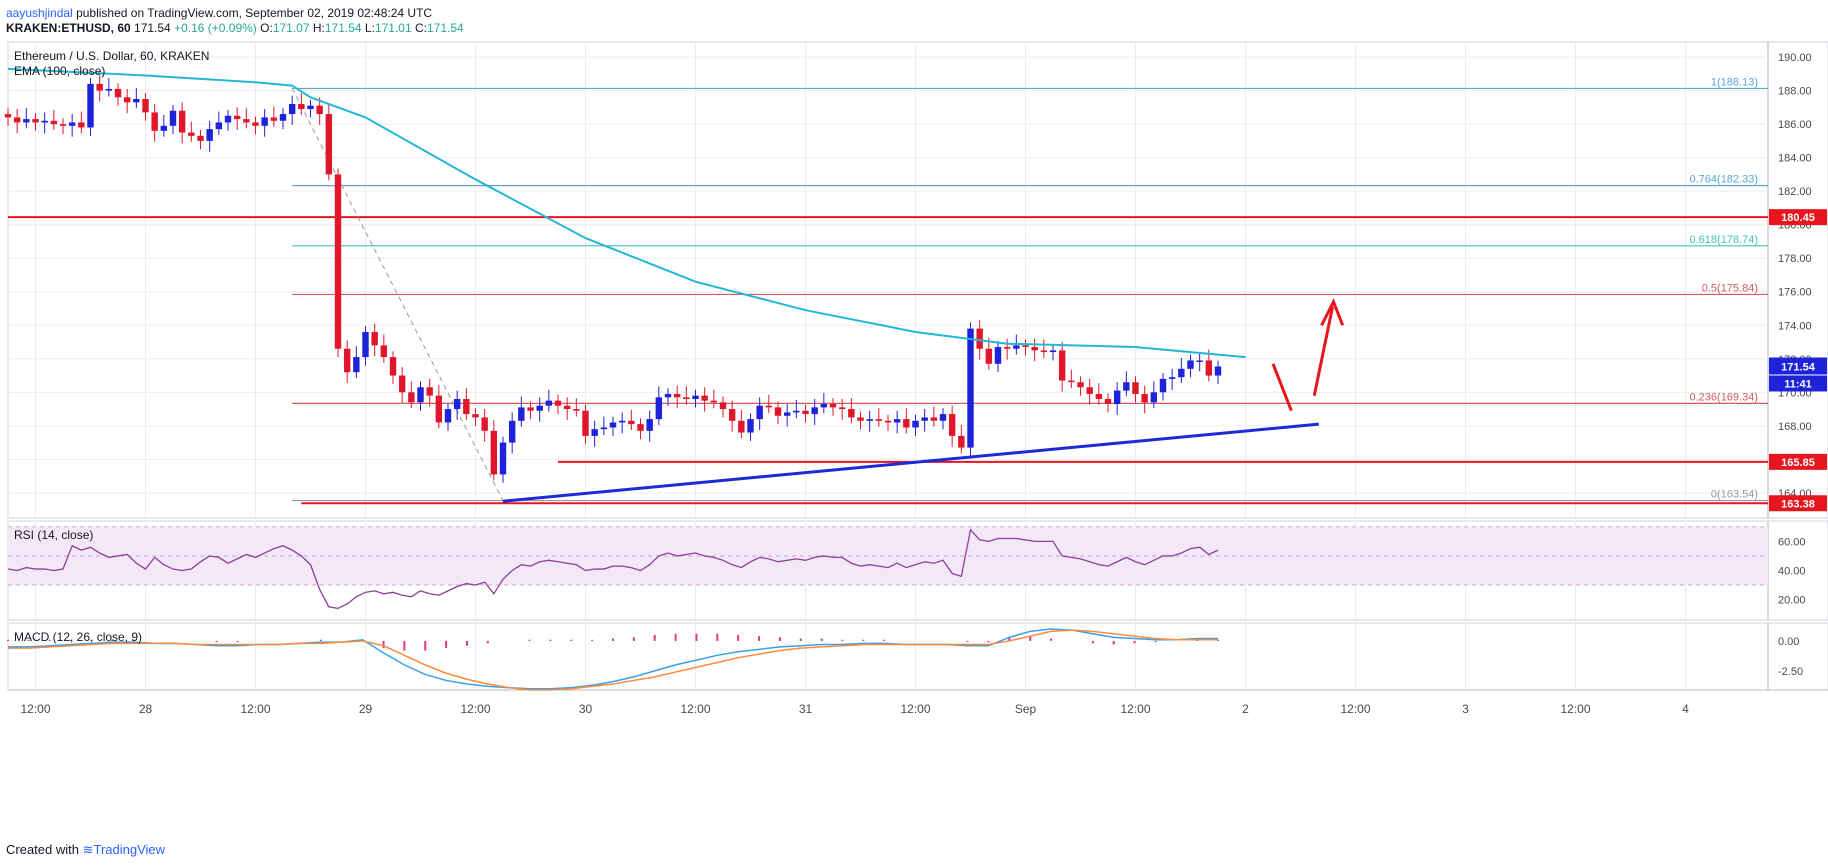  What do you see at coordinates (1724, 240) in the screenshot?
I see `fib-level-label: 0.618(178.74)` at bounding box center [1724, 240].